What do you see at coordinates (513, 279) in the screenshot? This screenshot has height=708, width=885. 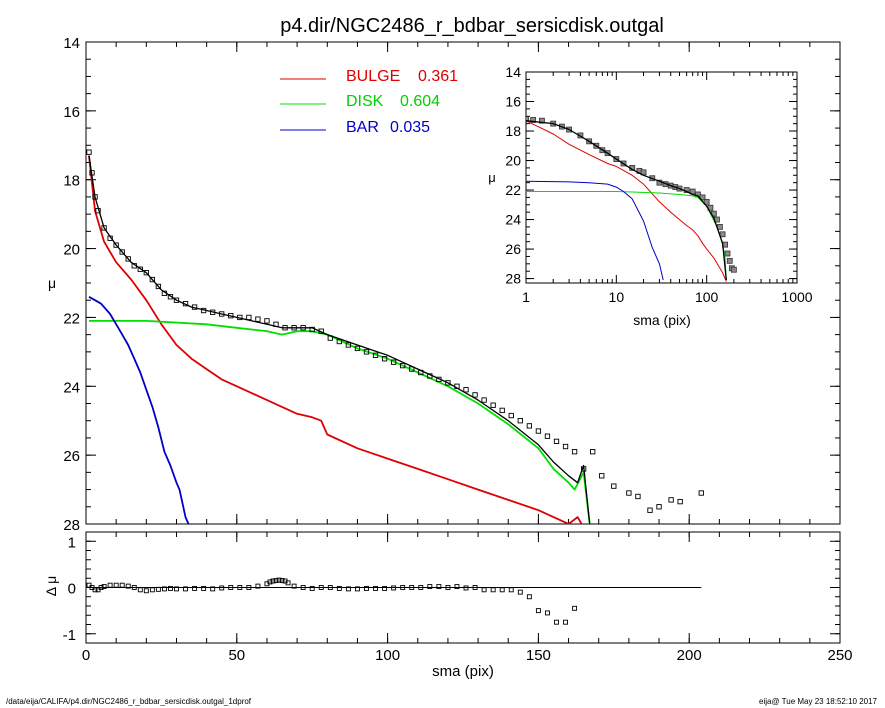 I see `inset-y-tick-label: 28` at bounding box center [513, 279].